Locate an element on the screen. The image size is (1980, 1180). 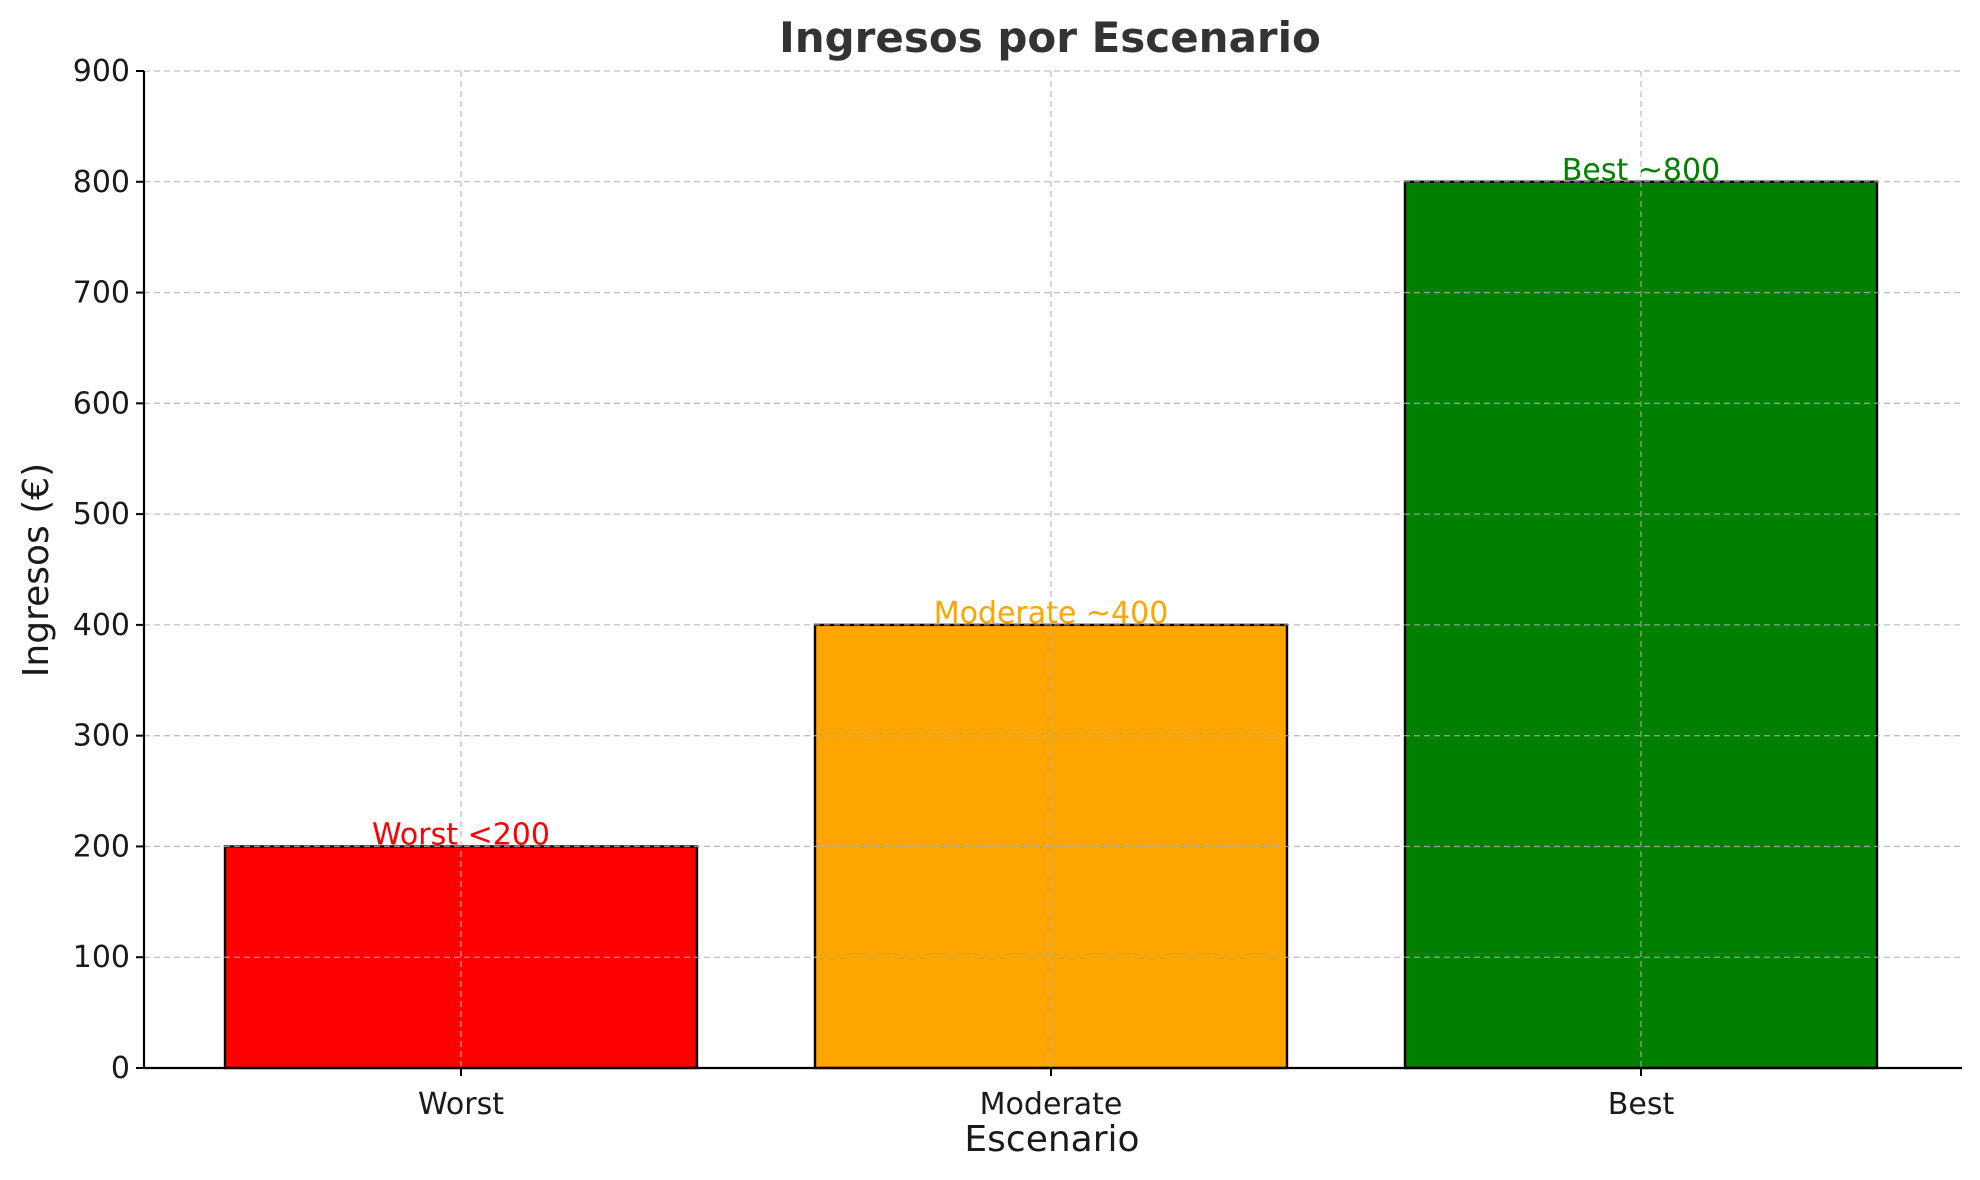
y-tick-label: 600 is located at coordinates (101, 403).